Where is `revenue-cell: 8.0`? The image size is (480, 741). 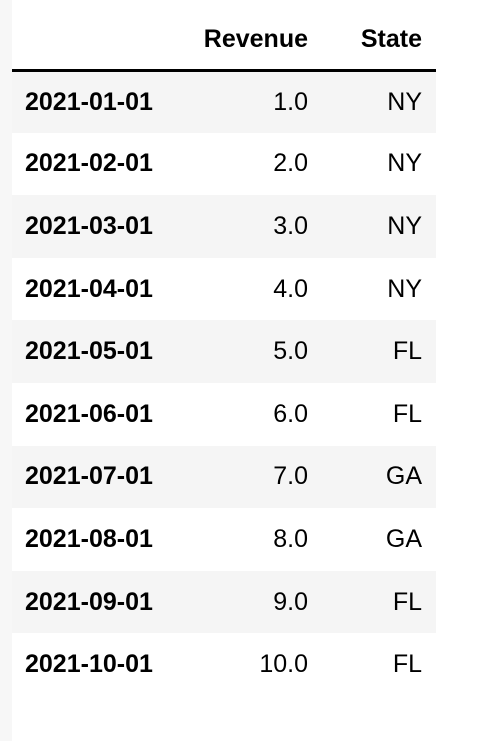
revenue-cell: 8.0 is located at coordinates (290, 538).